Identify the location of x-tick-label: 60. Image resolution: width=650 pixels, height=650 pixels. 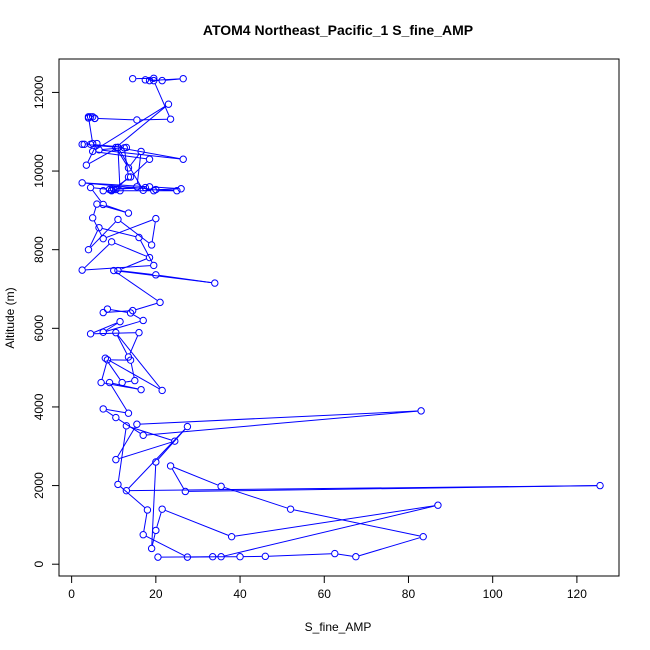
(325, 594).